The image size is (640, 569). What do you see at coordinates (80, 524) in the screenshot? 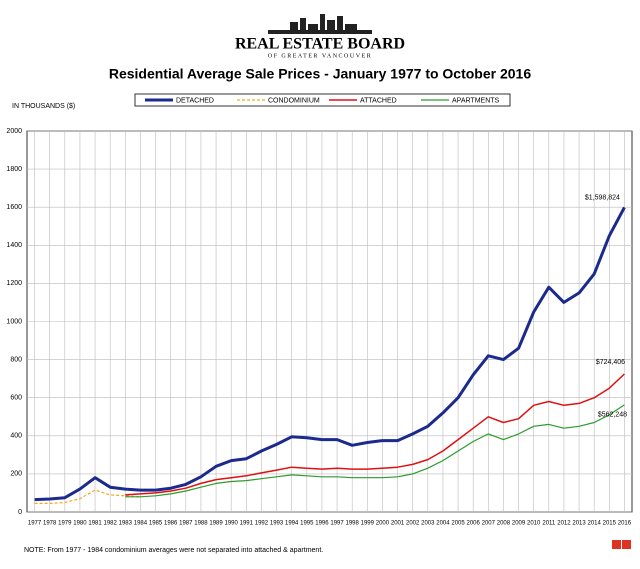
I see `x-tick-label: 1980` at bounding box center [80, 524].